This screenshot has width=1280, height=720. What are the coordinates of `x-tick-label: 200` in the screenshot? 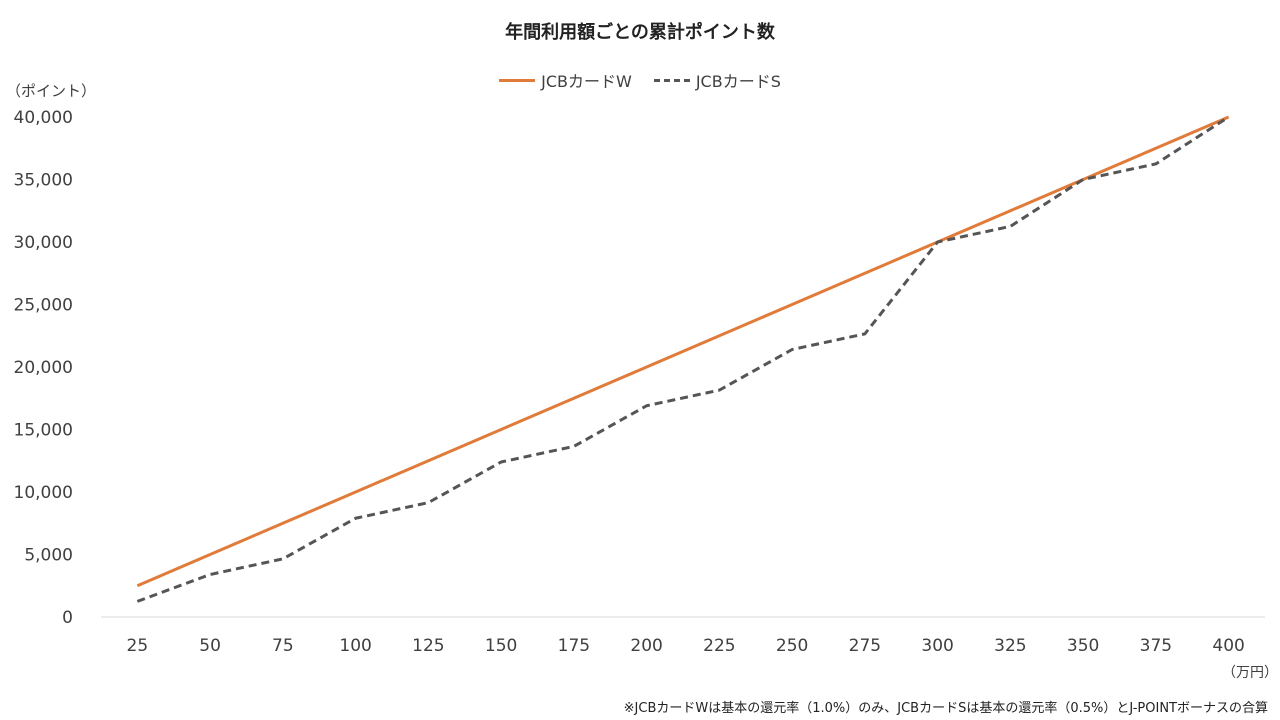 It's located at (646, 646).